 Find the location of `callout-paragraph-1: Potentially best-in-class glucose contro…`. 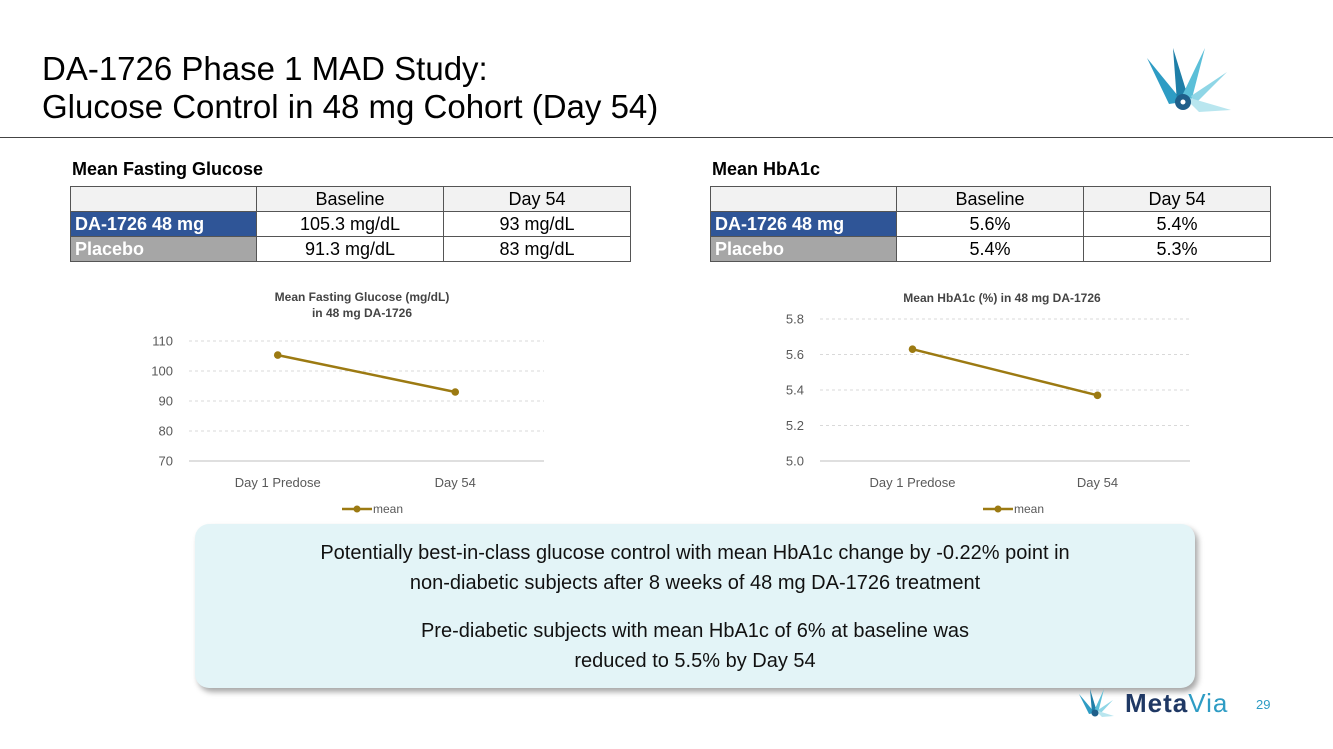

callout-paragraph-1: Potentially best-in-class glucose contro… is located at coordinates (695, 568).